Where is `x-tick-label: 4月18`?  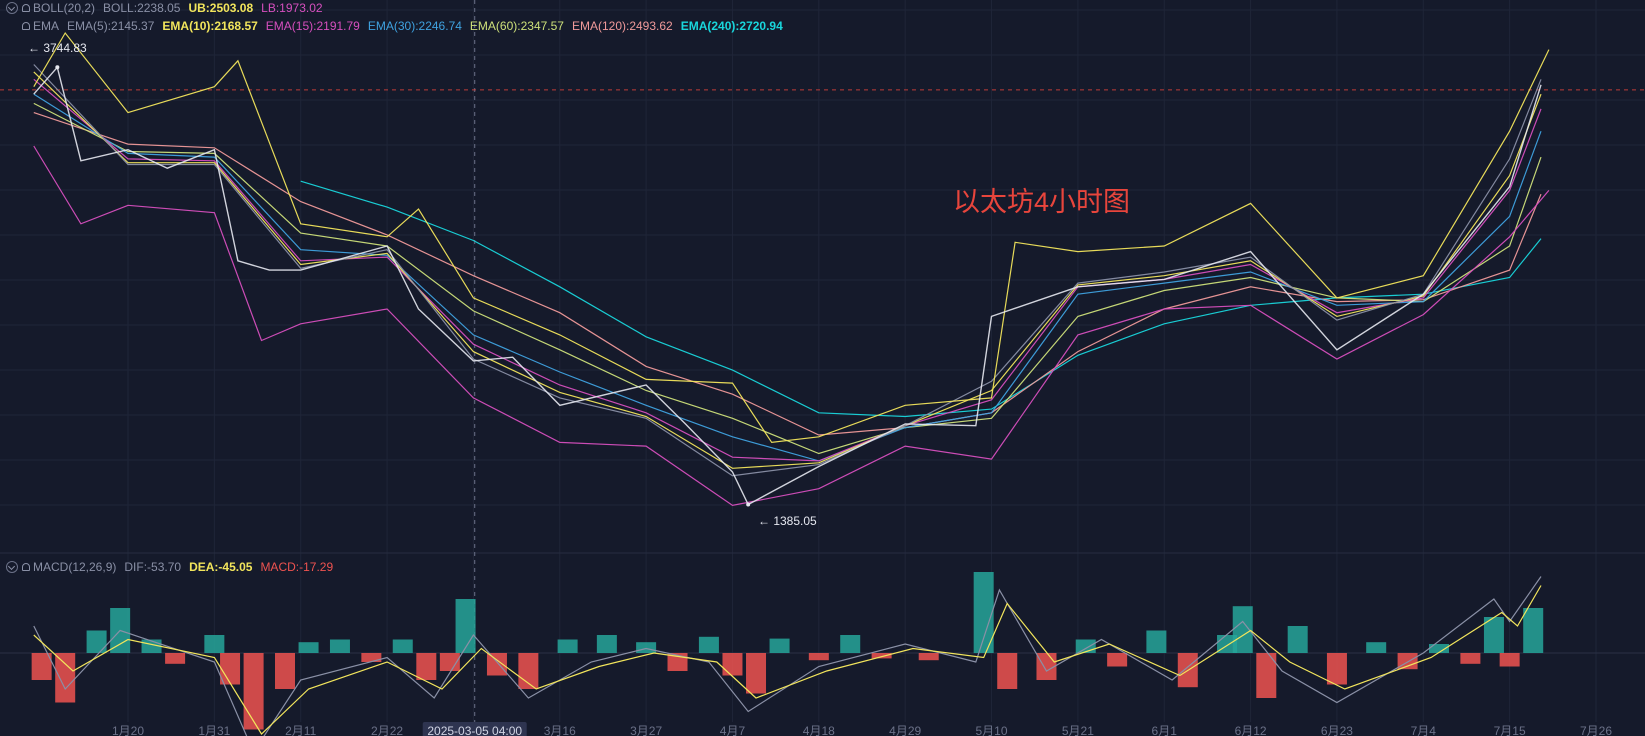 x-tick-label: 4月18 is located at coordinates (819, 730).